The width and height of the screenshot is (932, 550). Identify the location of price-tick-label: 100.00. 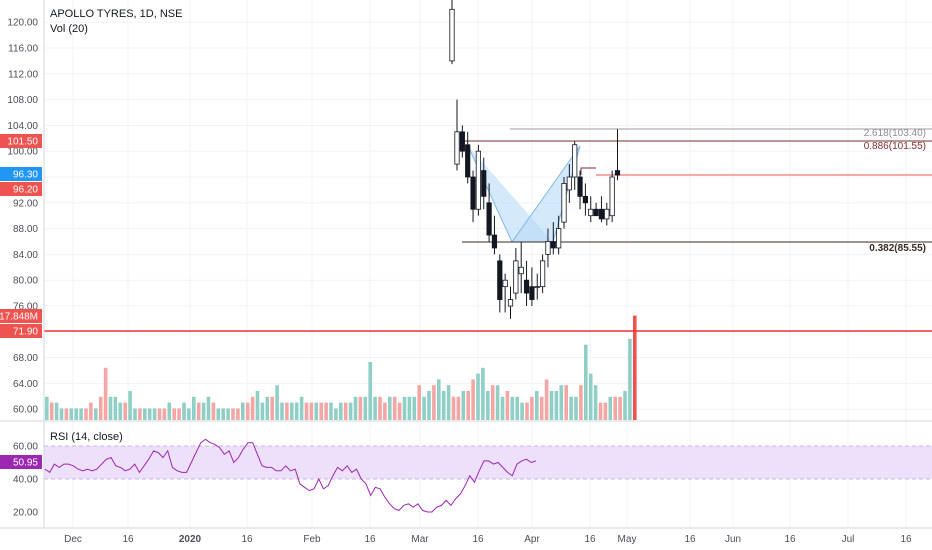
(22, 152).